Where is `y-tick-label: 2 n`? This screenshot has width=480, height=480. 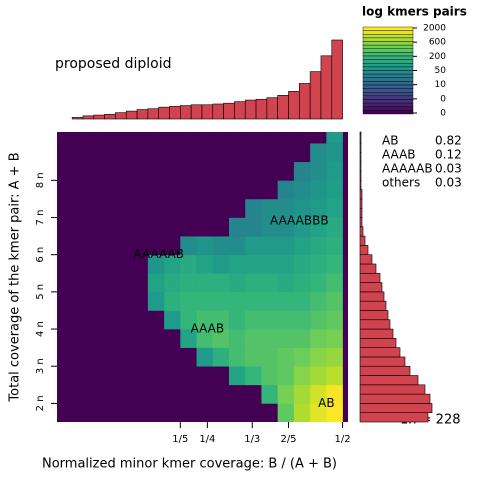 y-tick-label: 2 n is located at coordinates (40, 403).